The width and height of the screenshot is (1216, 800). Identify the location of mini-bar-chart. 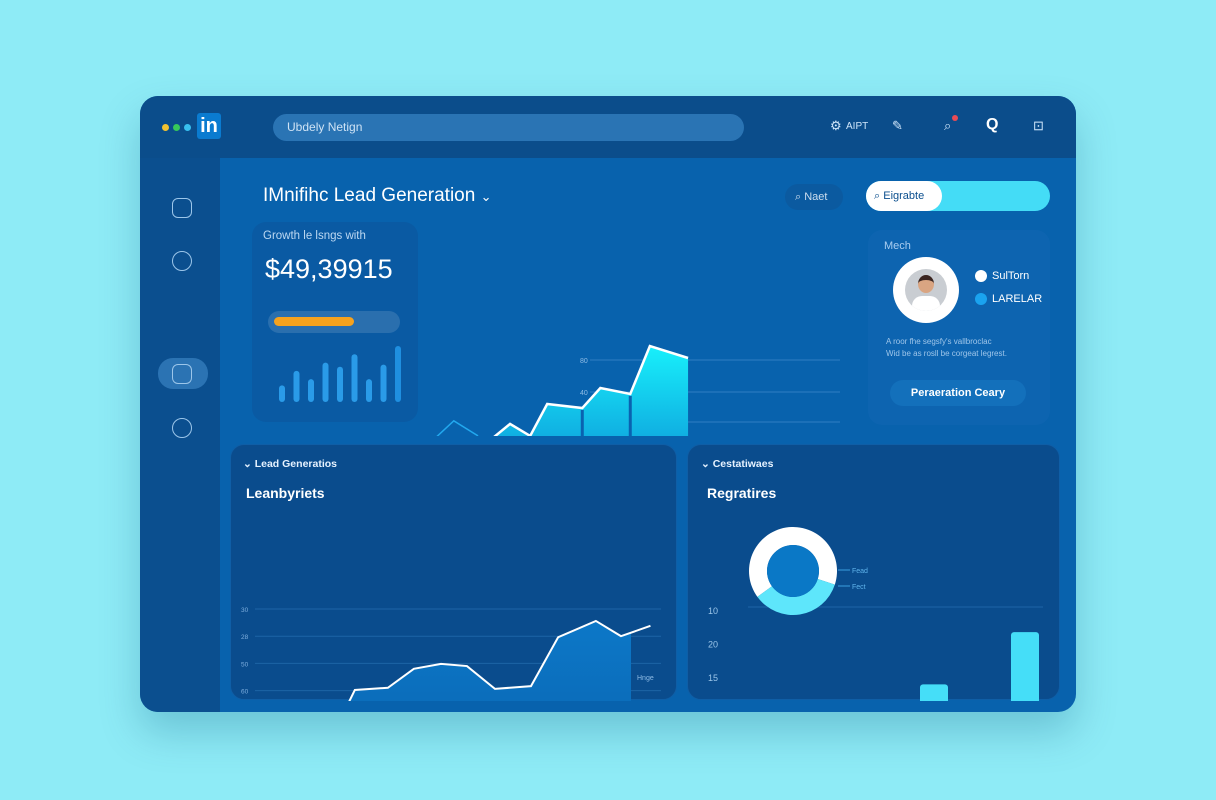
(340, 374).